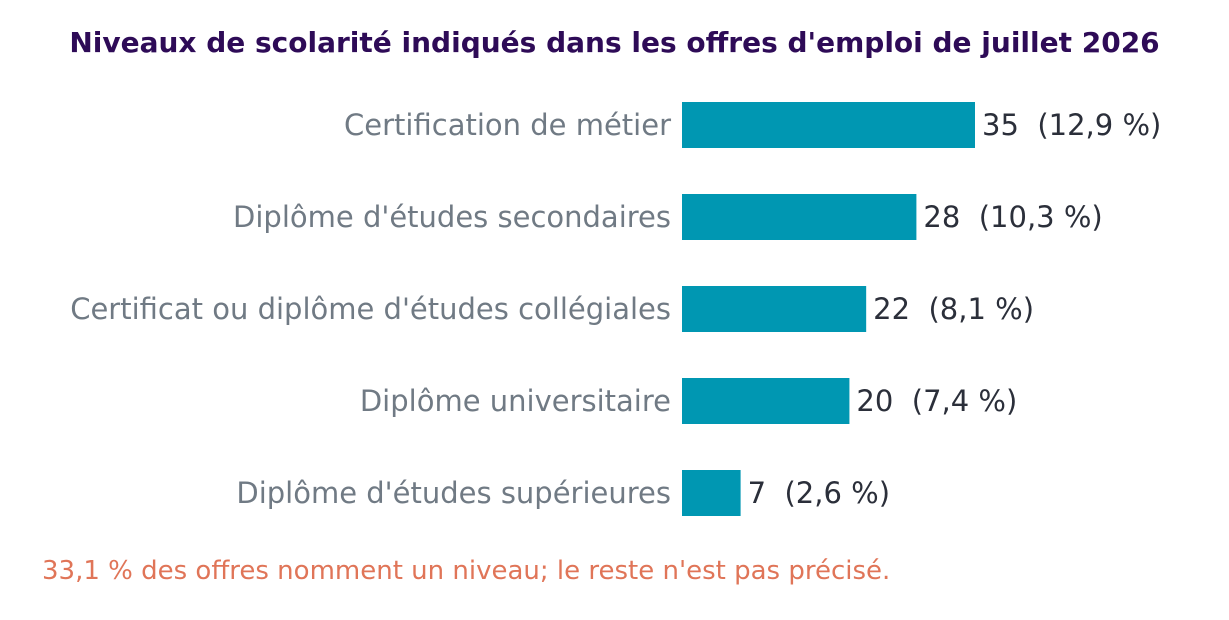  Describe the element at coordinates (515, 401) in the screenshot. I see `category-label: Diplôme universitaire` at that location.